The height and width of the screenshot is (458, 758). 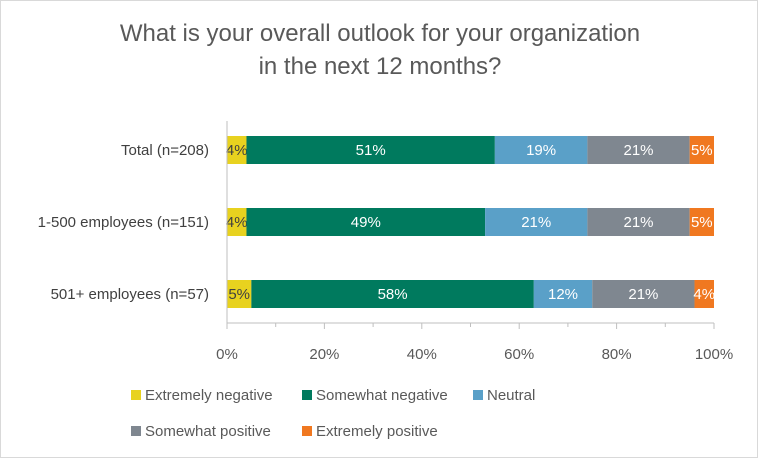 What do you see at coordinates (209, 395) in the screenshot?
I see `legend-label-extremely-negative: Extremely negative` at bounding box center [209, 395].